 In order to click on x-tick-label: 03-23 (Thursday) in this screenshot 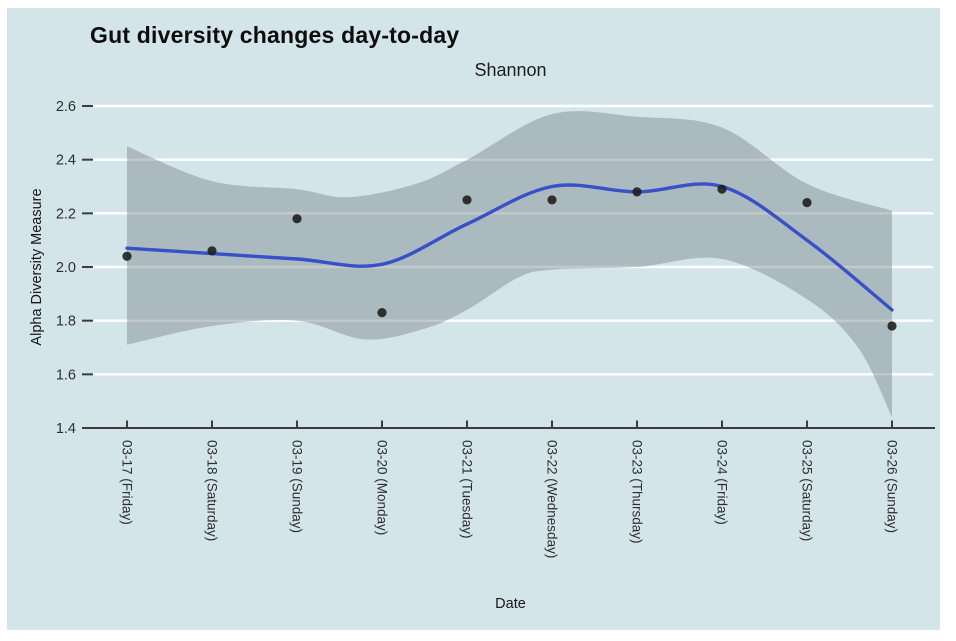, I will do `click(637, 492)`.